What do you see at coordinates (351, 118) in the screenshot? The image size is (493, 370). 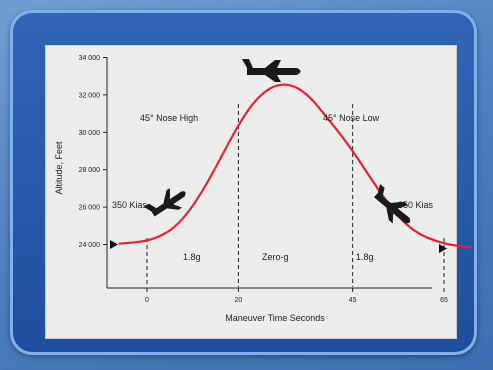 I see `nose-low-label: 45° Nose Low` at bounding box center [351, 118].